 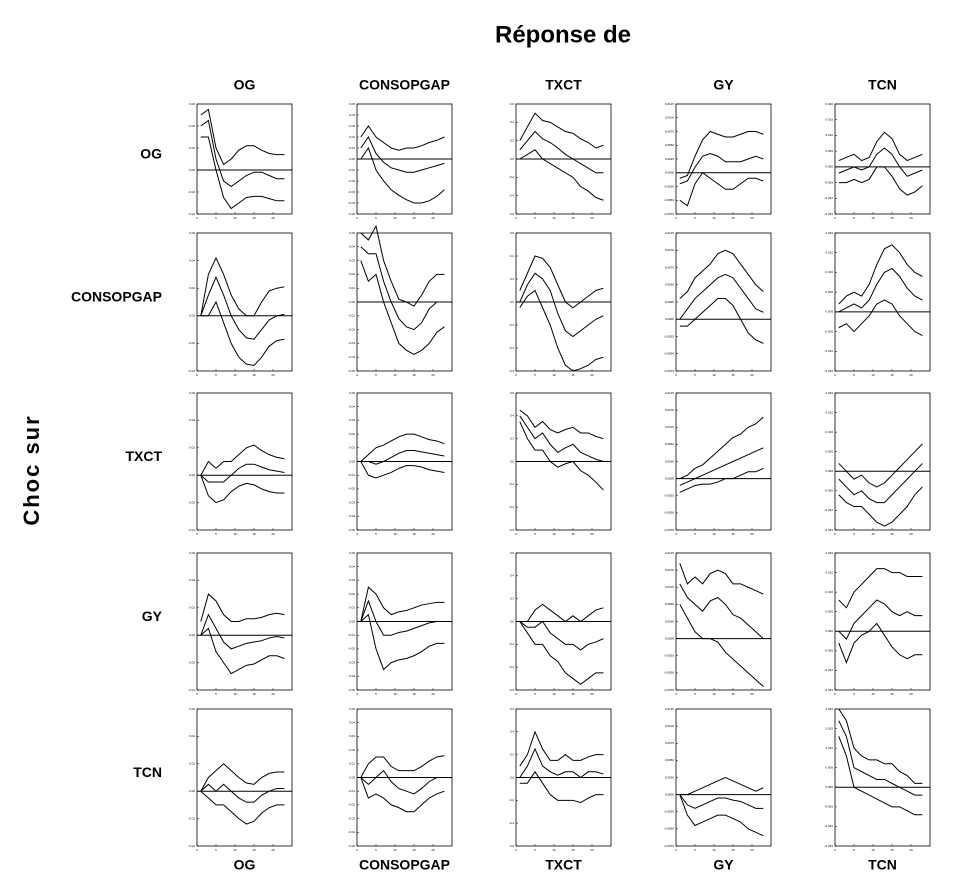 What do you see at coordinates (191, 371) in the screenshot?
I see `y-tick-label: -0.04` at bounding box center [191, 371].